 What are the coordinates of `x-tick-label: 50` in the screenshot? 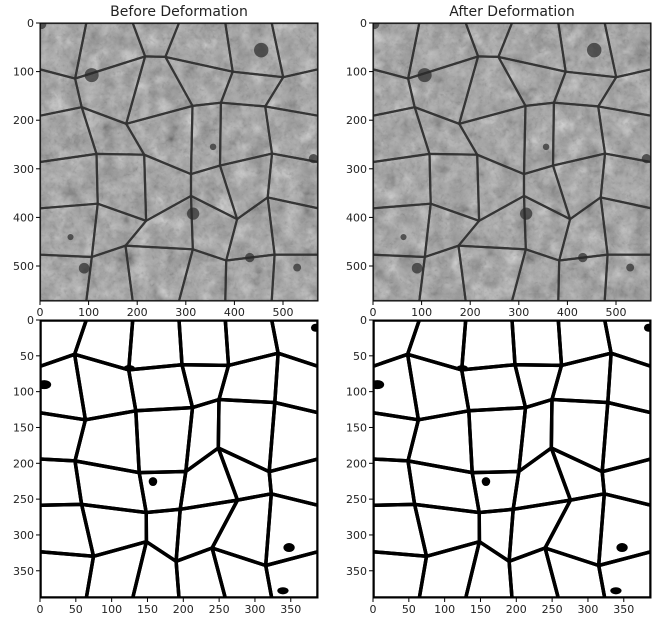 It's located at (76, 609).